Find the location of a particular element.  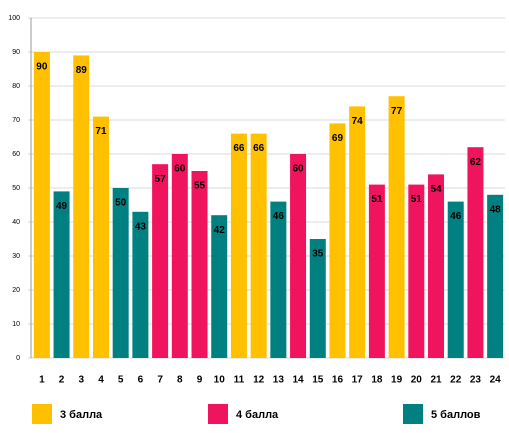

data-label: 48 is located at coordinates (496, 209).